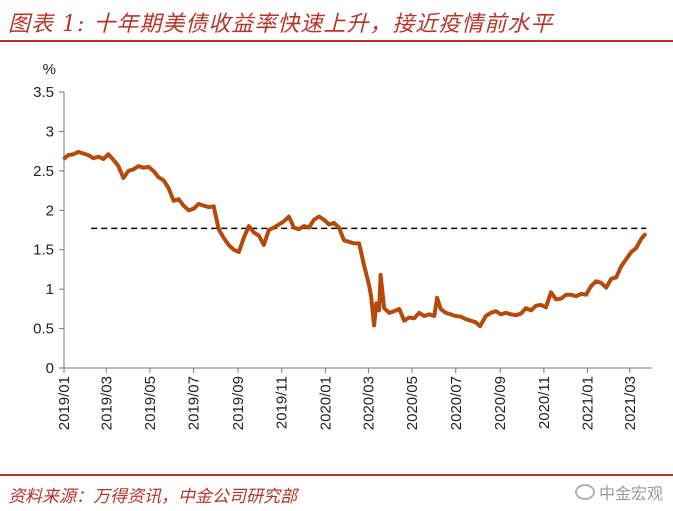 Image resolution: width=673 pixels, height=511 pixels. What do you see at coordinates (43, 250) in the screenshot?
I see `y-tick-label: 1.5` at bounding box center [43, 250].